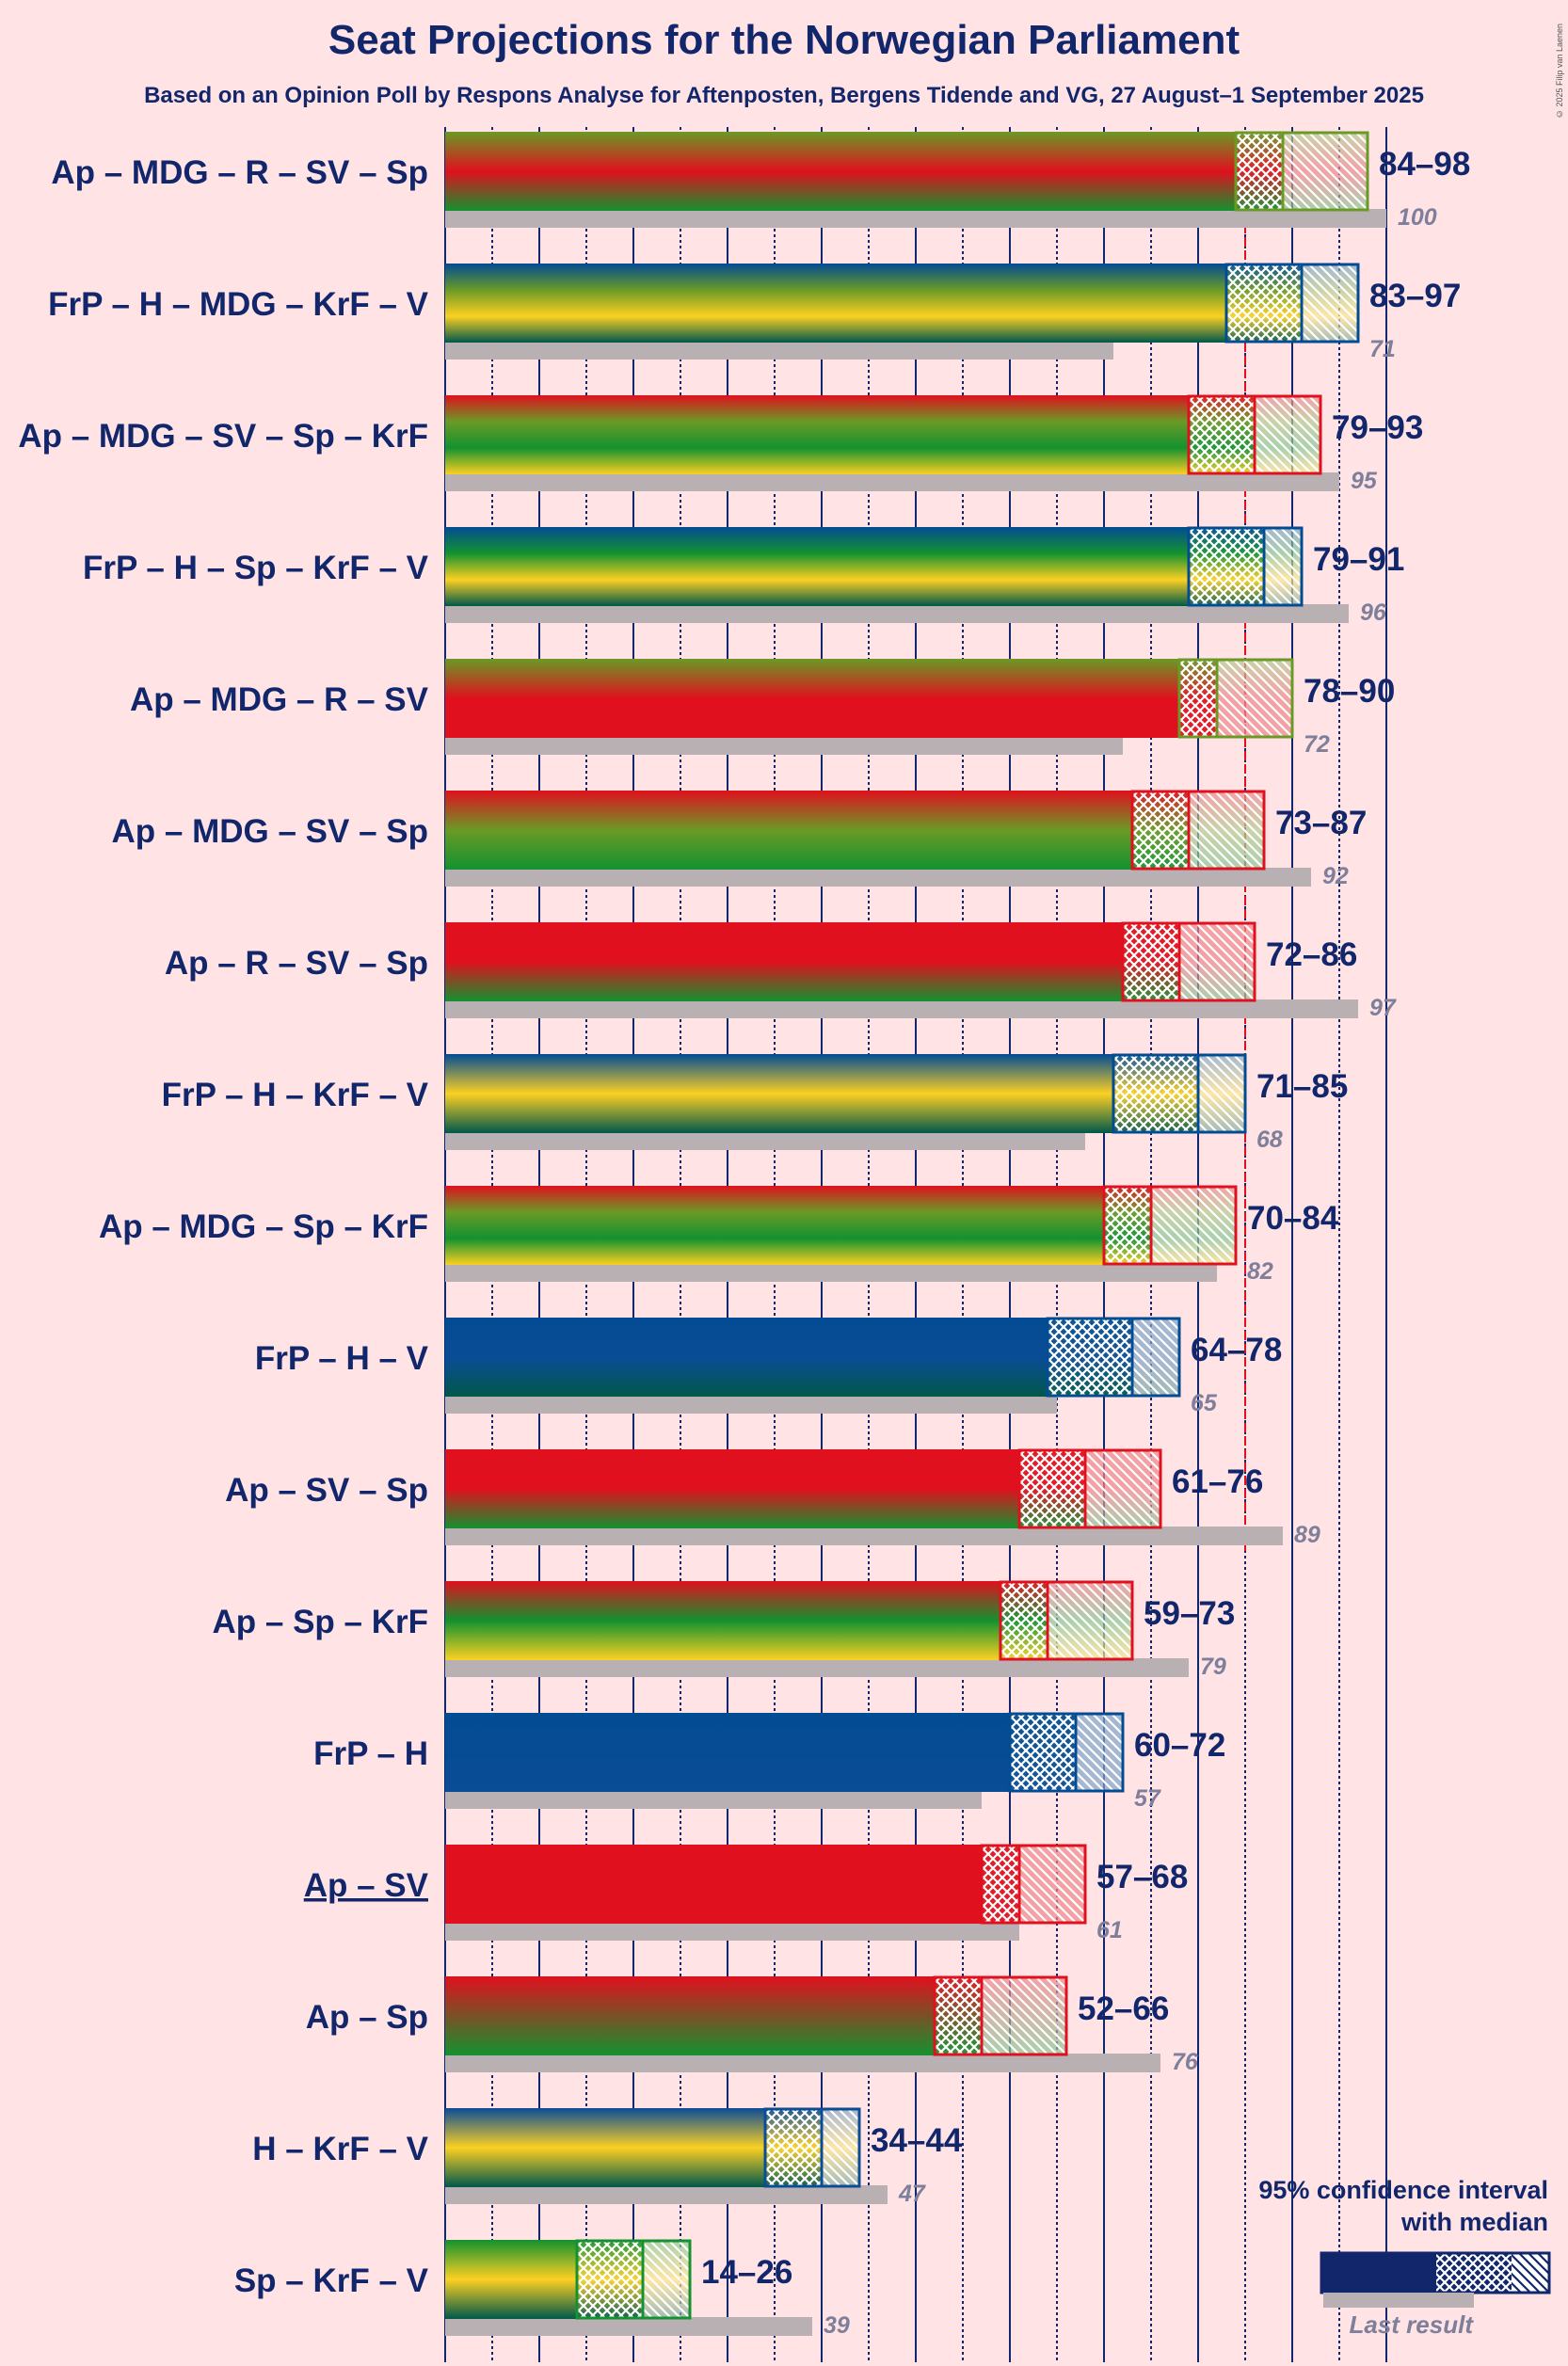 The width and height of the screenshot is (1568, 2366). Describe the element at coordinates (270, 831) in the screenshot. I see `coalition-label: Ap – MDG – SV – Sp` at that location.